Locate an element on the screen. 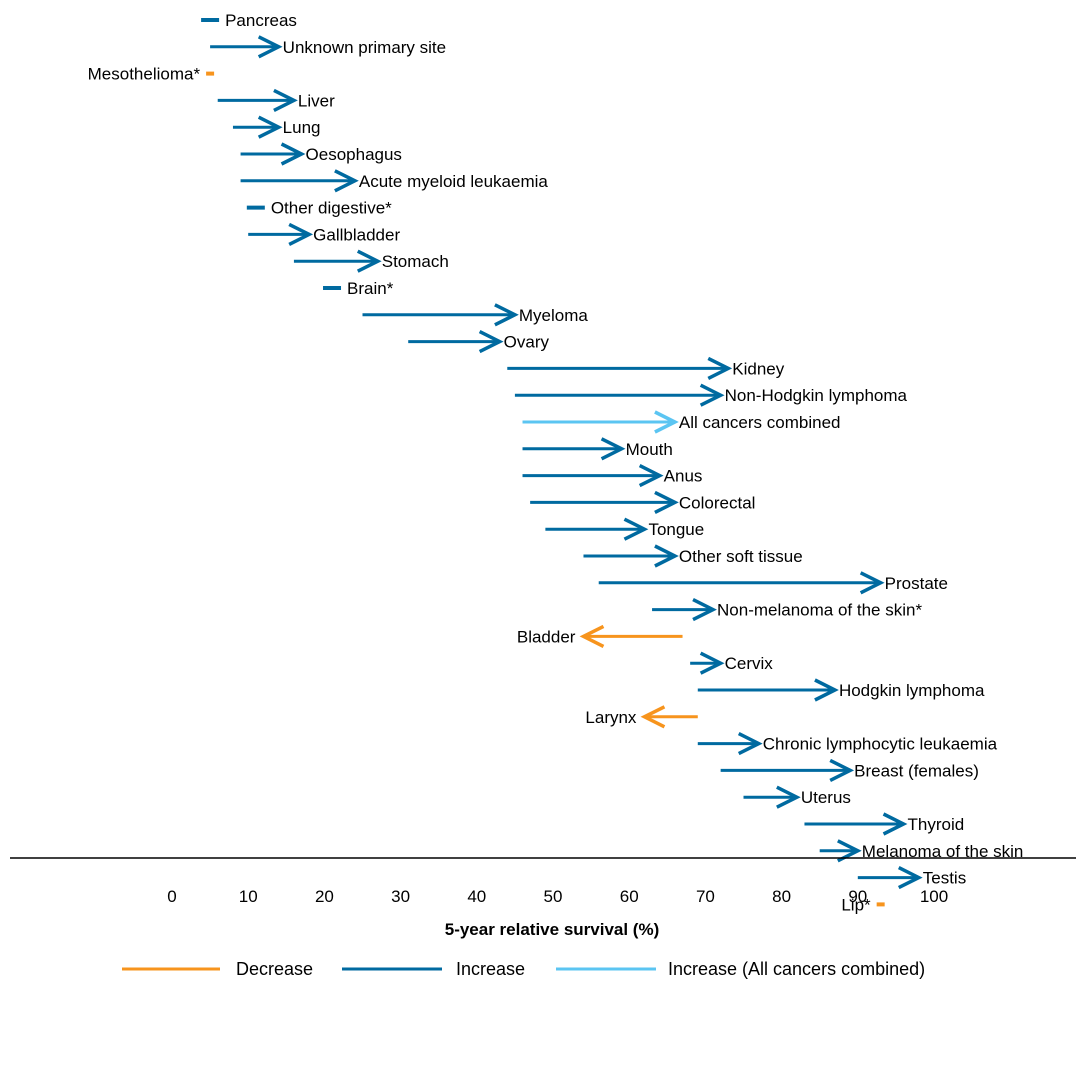  category-label: Mesothelioma* is located at coordinates (144, 74).